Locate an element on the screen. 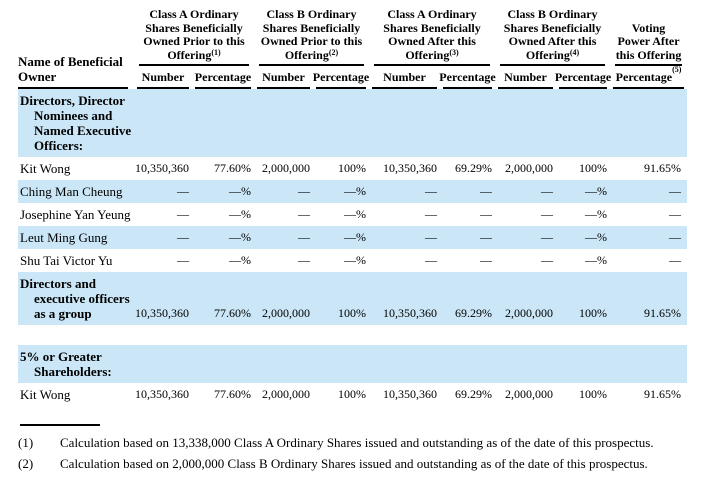 The height and width of the screenshot is (487, 706). footnote-number: (2) is located at coordinates (26, 463).